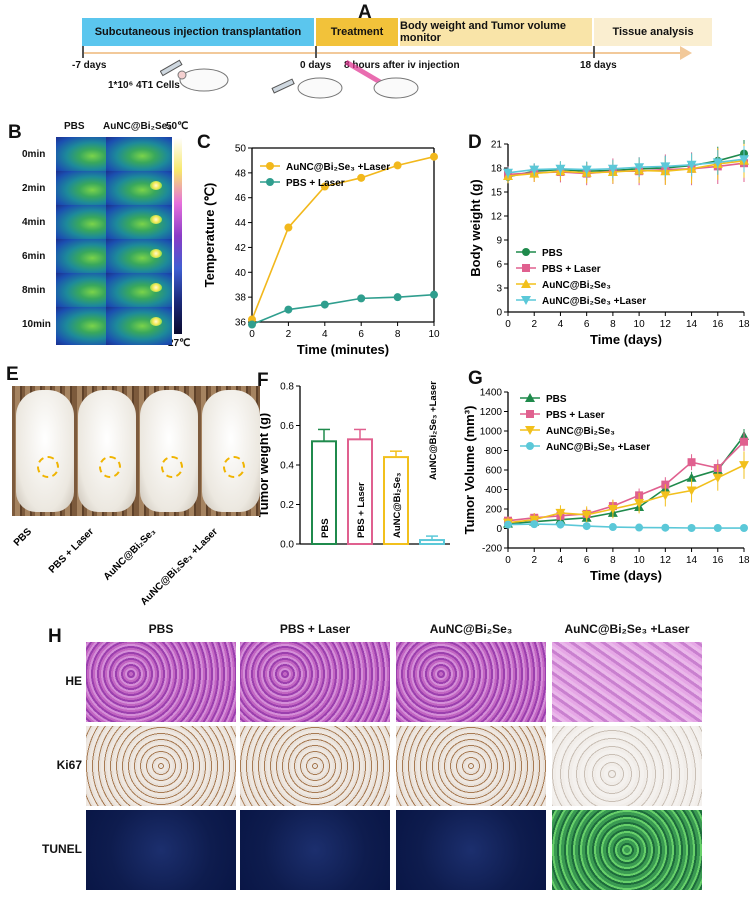 This screenshot has width=756, height=906. What do you see at coordinates (241, 223) in the screenshot?
I see `y-tick-label: 44` at bounding box center [241, 223].